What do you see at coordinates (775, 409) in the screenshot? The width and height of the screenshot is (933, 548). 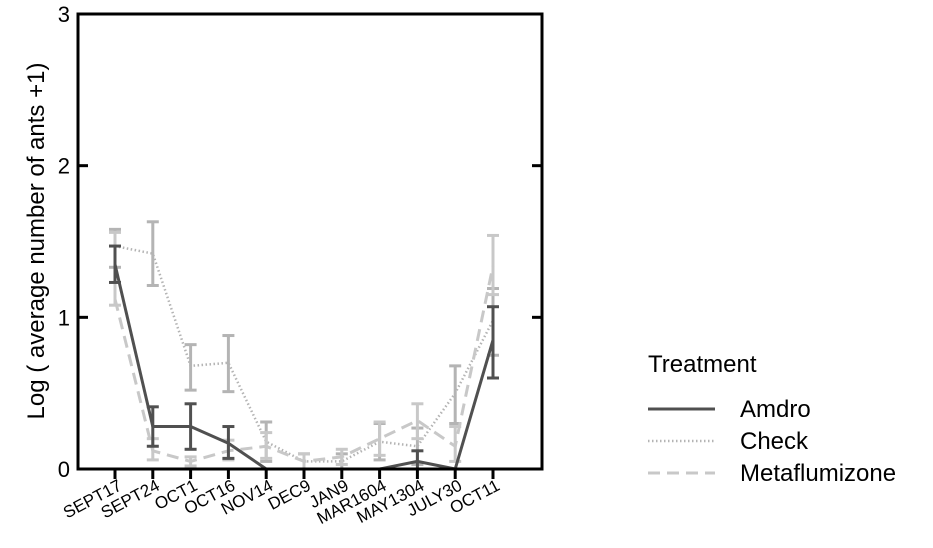 I see `legend-label-amdro: Amdro` at bounding box center [775, 409].